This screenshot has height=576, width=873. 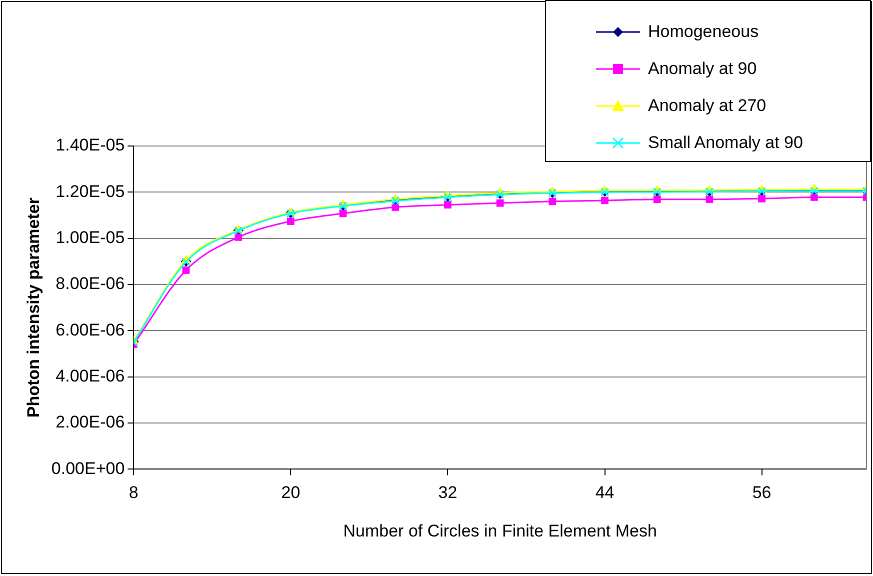 I want to click on x-tick-label: 20, so click(x=290, y=492).